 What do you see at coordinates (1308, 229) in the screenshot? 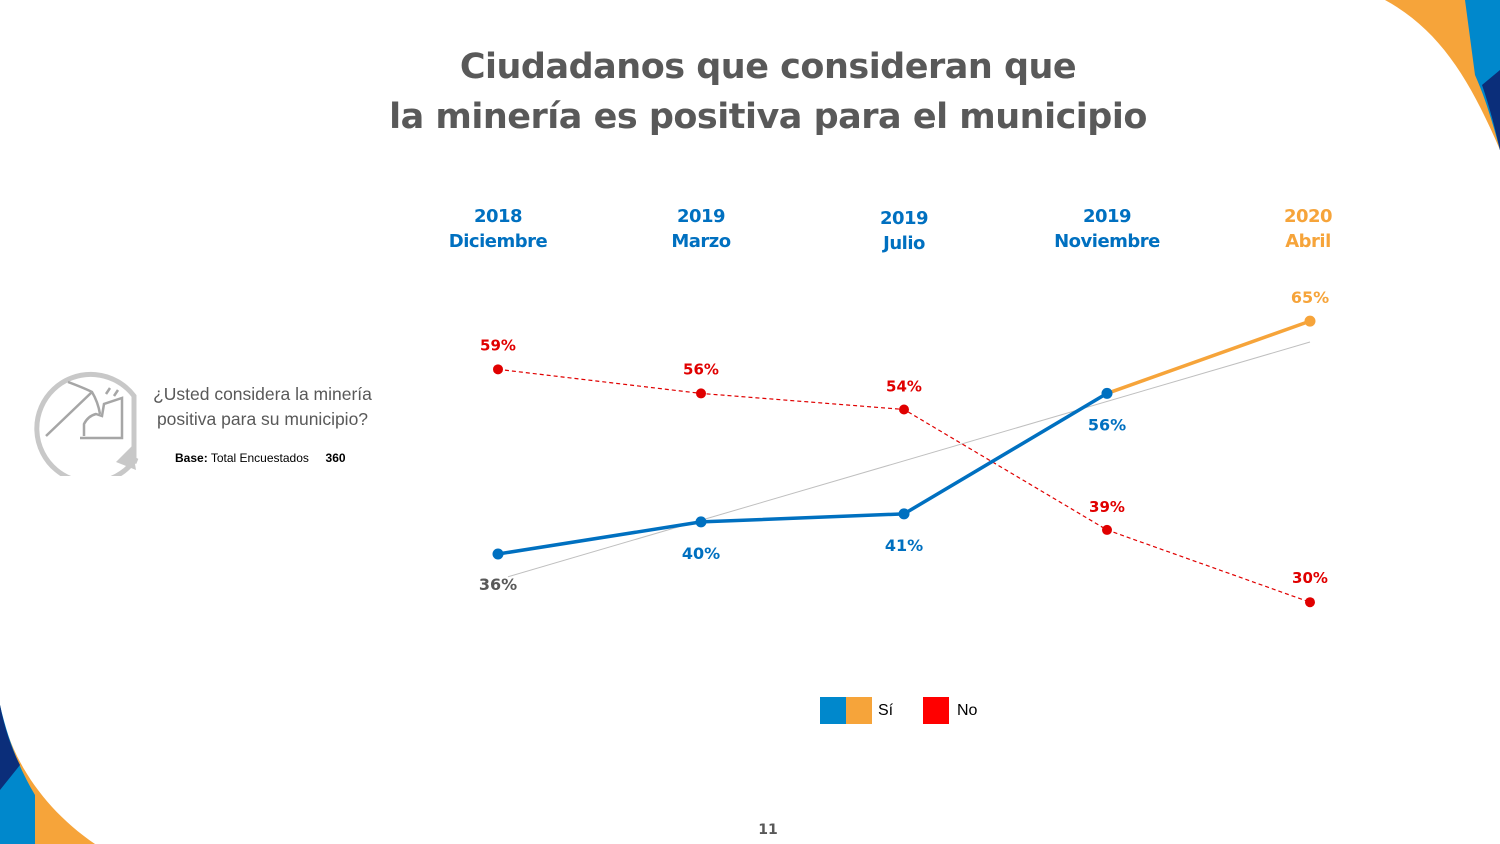
I see `period-header: 2020 Abril` at bounding box center [1308, 229].